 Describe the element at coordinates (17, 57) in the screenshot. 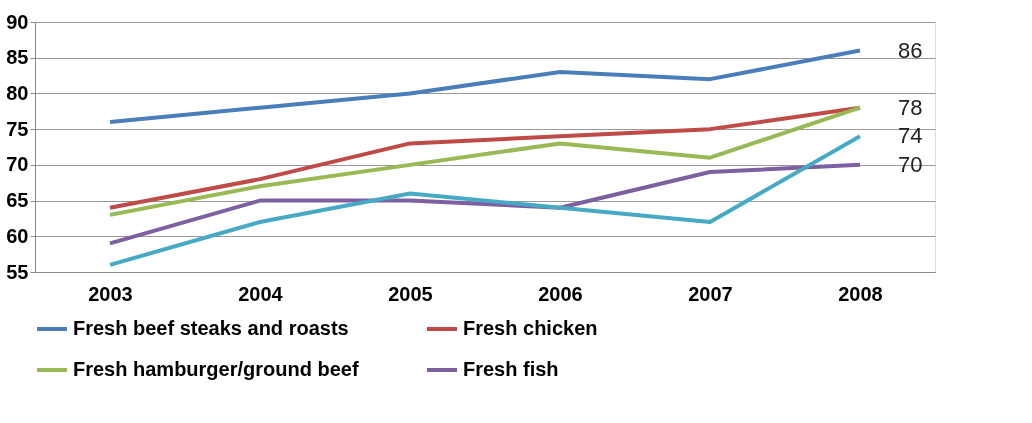

I see `y-tick-label: 85` at that location.